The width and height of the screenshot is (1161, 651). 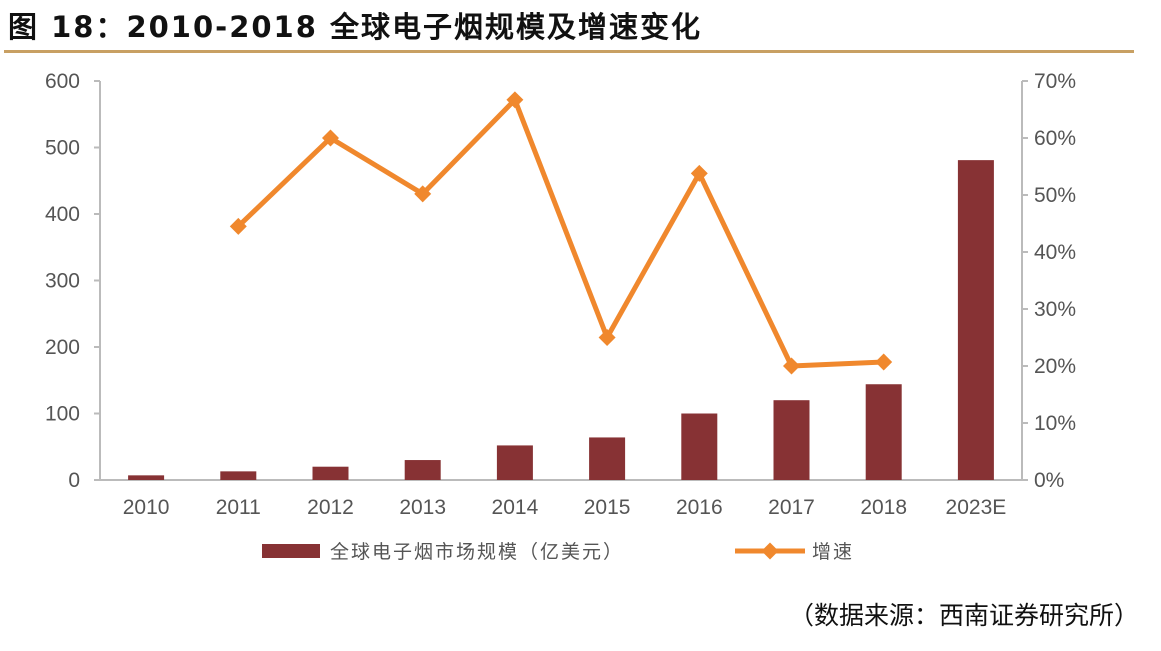 I want to click on bar-2010, so click(x=146, y=477).